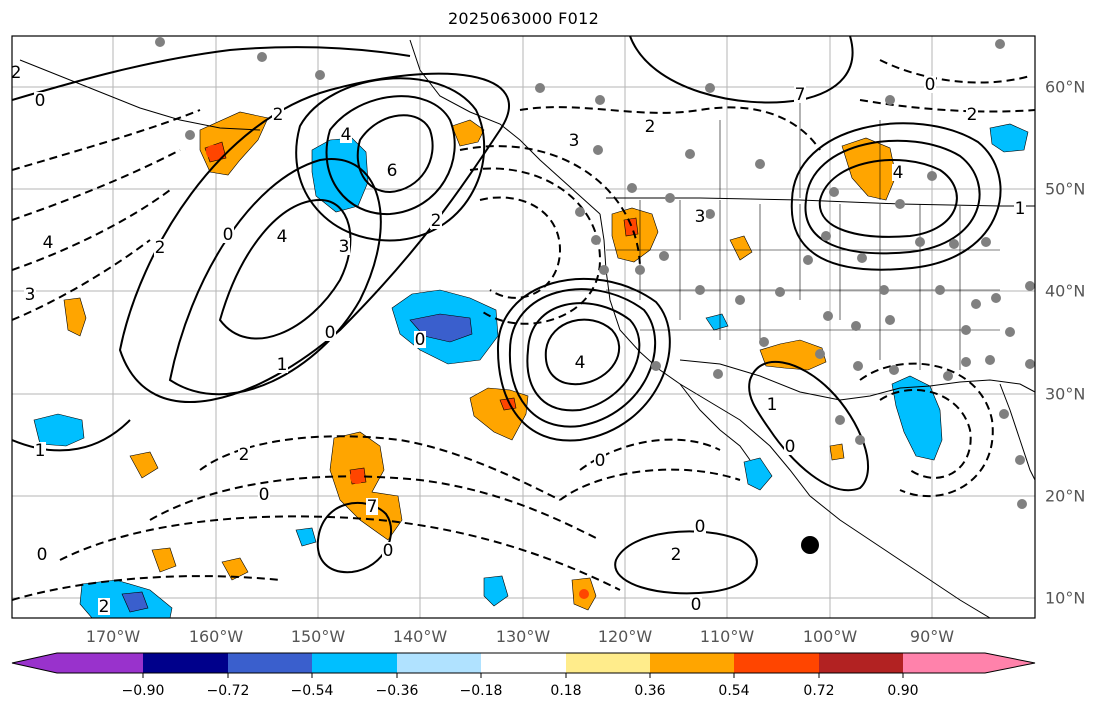 The height and width of the screenshot is (712, 1105). Describe the element at coordinates (357, 477) in the screenshot. I see `red-marker-hawaii` at that location.